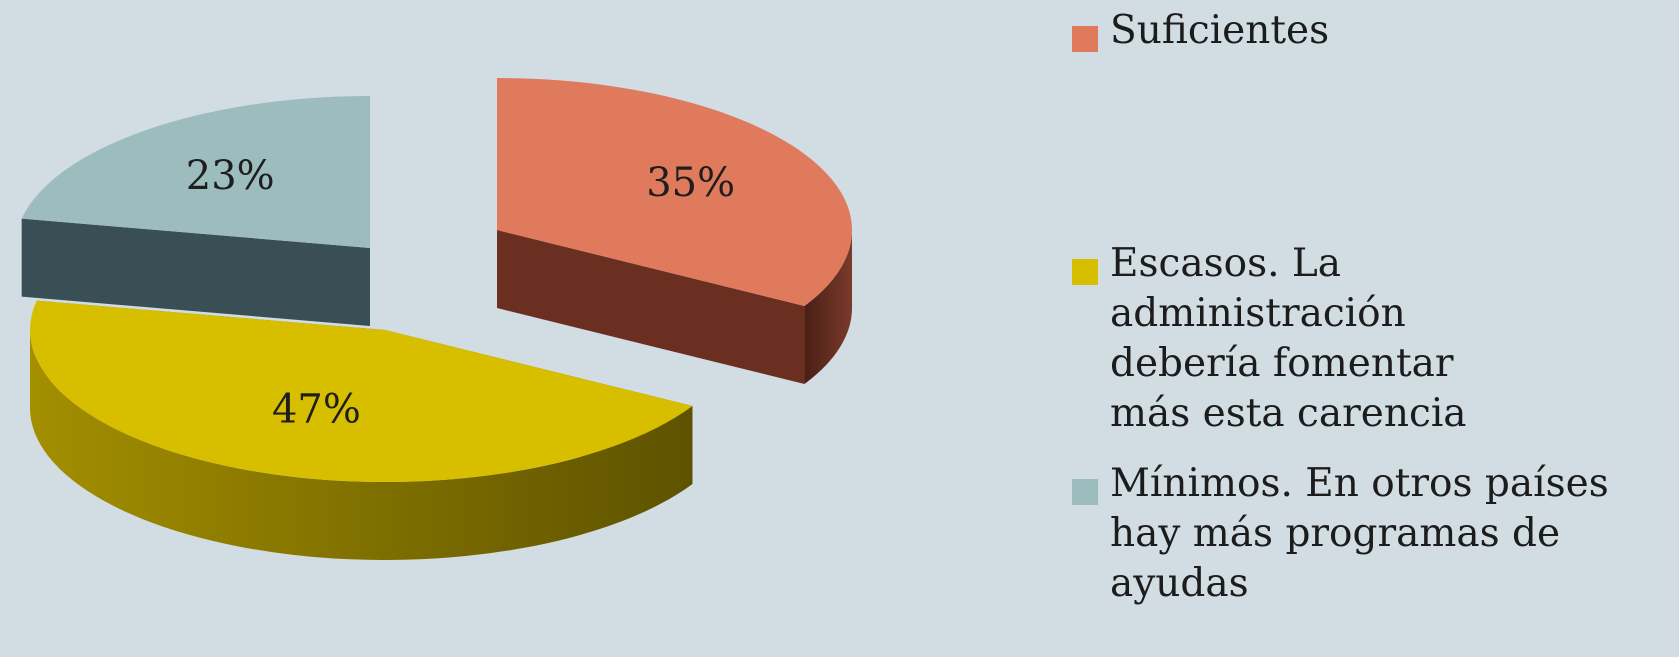 Image resolution: width=1679 pixels, height=657 pixels. I want to click on data-label-2: 23%, so click(230, 176).